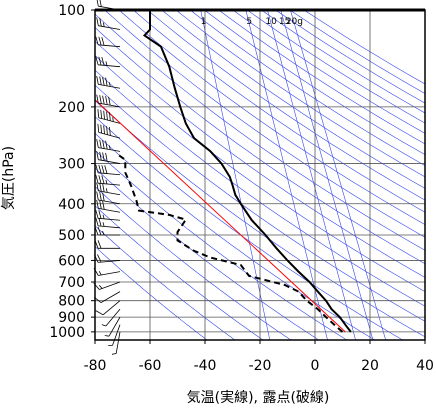 This screenshot has width=436, height=415. What do you see at coordinates (71, 205) in the screenshot?
I see `y-tick-label: 400` at bounding box center [71, 205].